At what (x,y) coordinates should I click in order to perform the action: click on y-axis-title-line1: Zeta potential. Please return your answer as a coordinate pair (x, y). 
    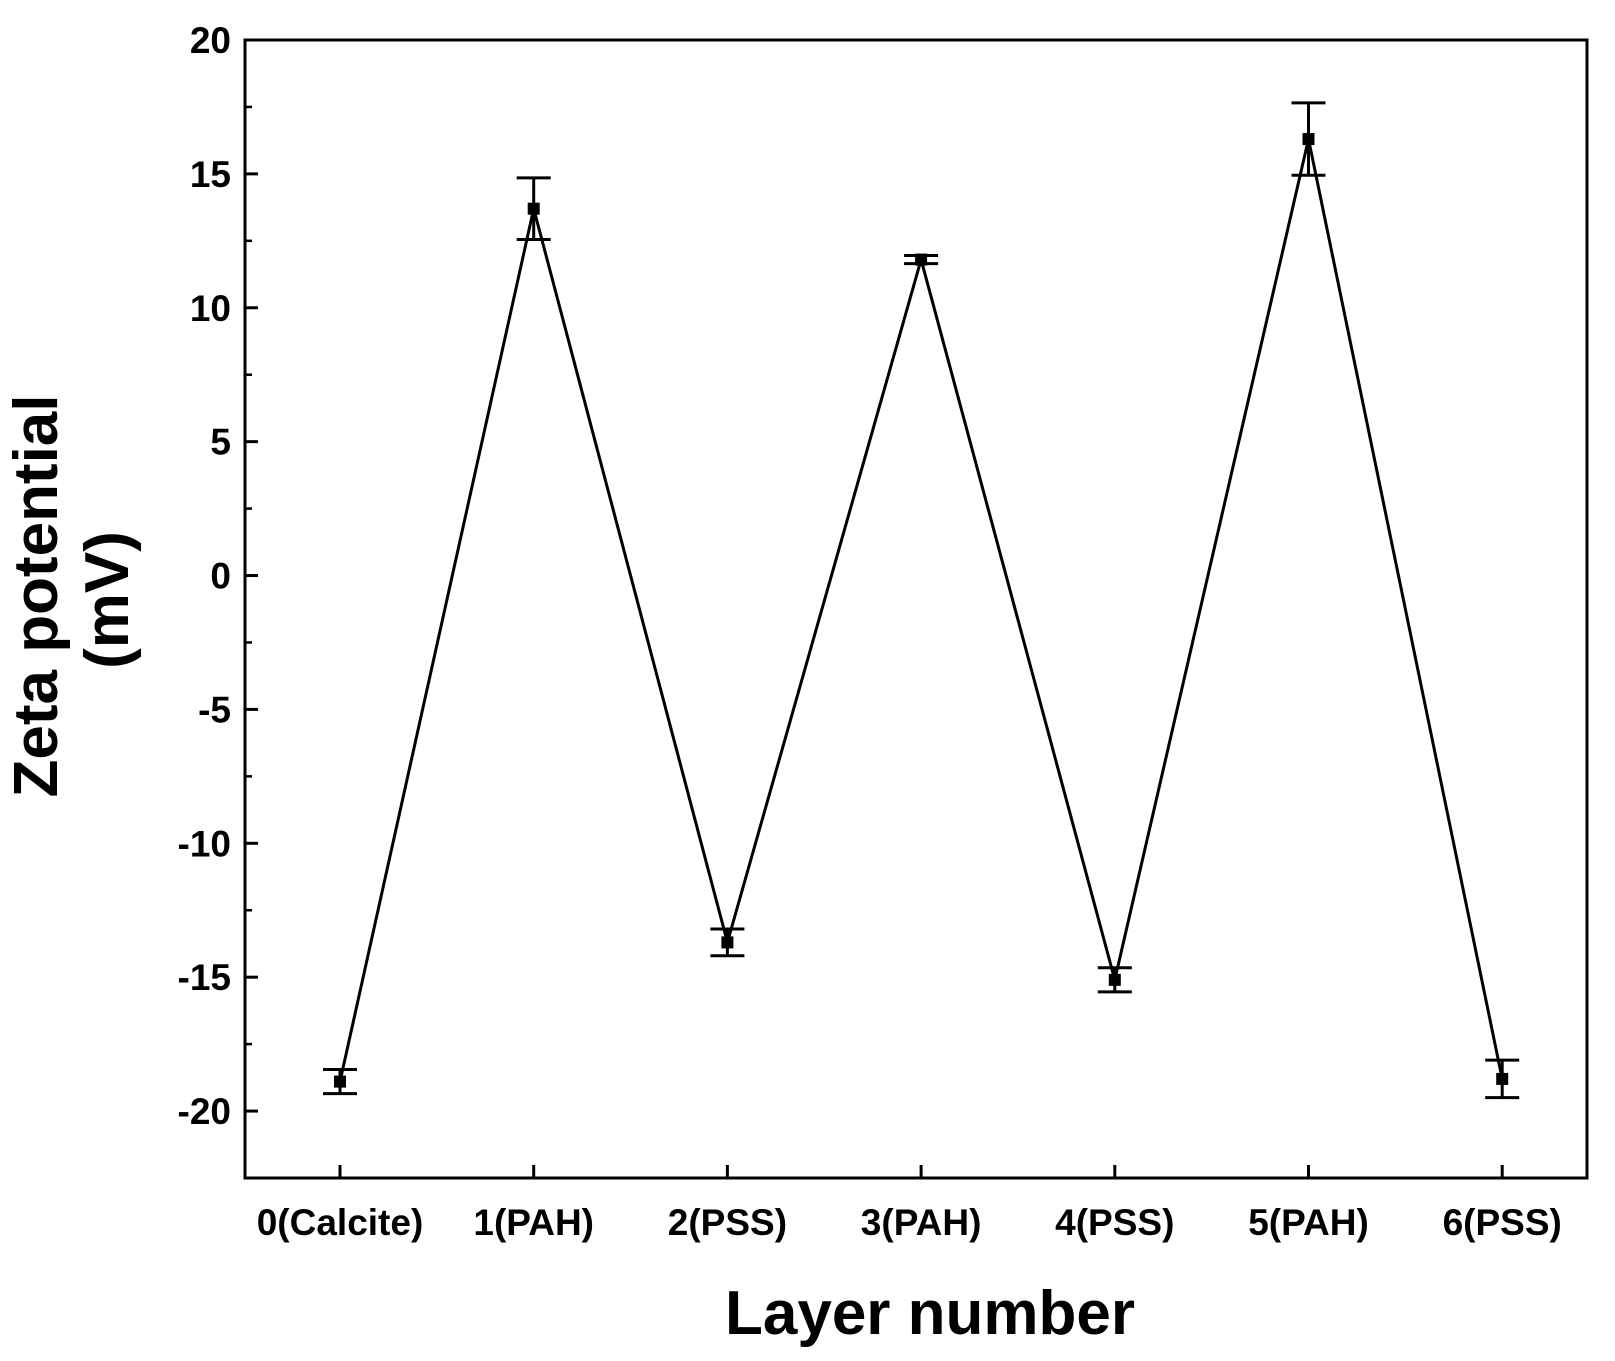
    Looking at the image, I should click on (36, 595).